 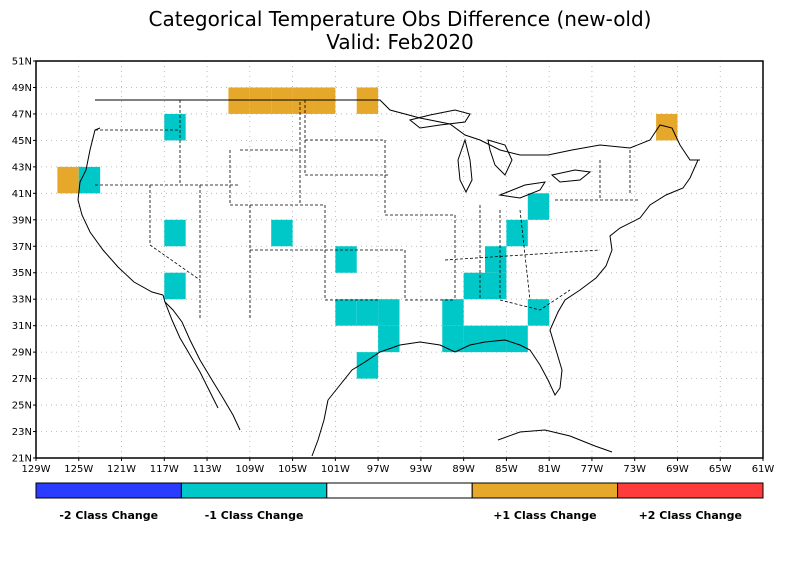 I want to click on legend-label: +2 Class Change, so click(x=690, y=515).